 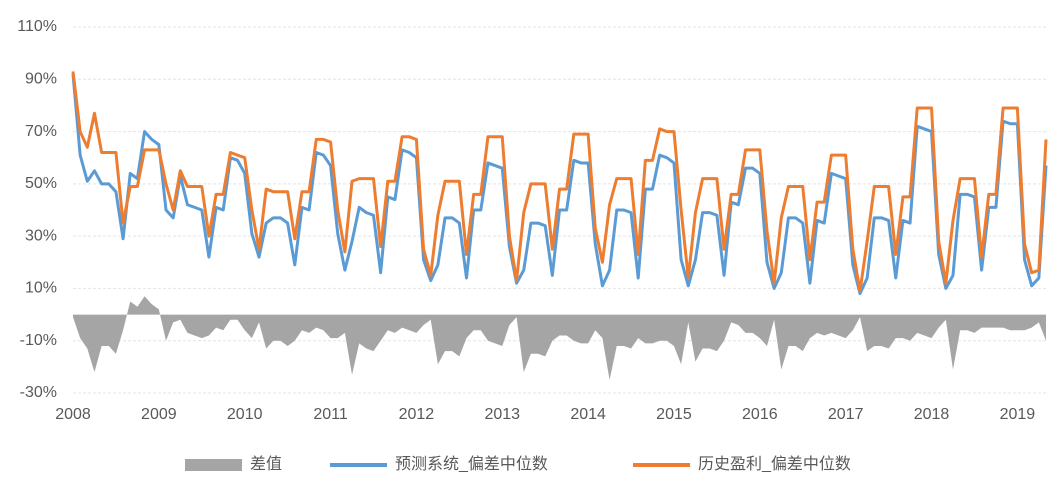 What do you see at coordinates (73, 414) in the screenshot?
I see `x-tick-label: 2008` at bounding box center [73, 414].